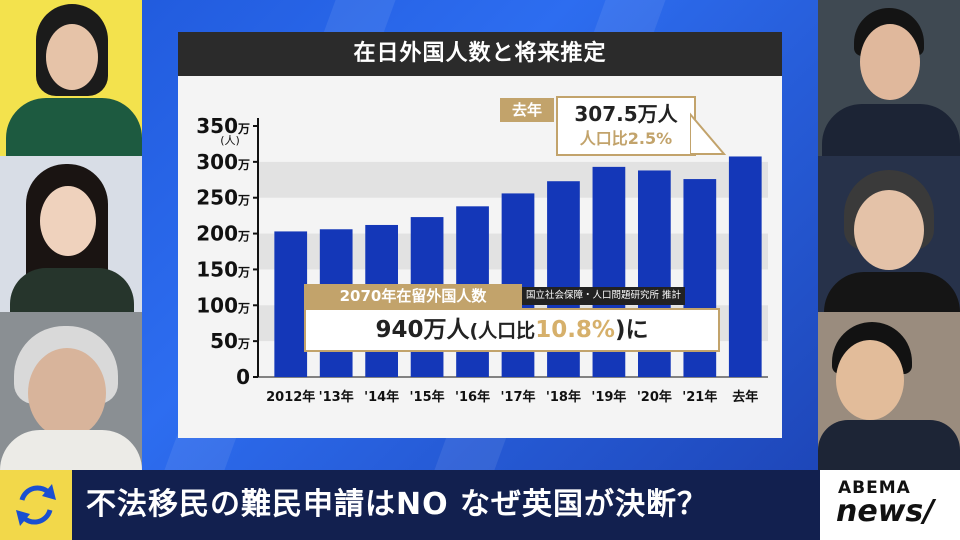  I want to click on callout-pointer, so click(708, 133).